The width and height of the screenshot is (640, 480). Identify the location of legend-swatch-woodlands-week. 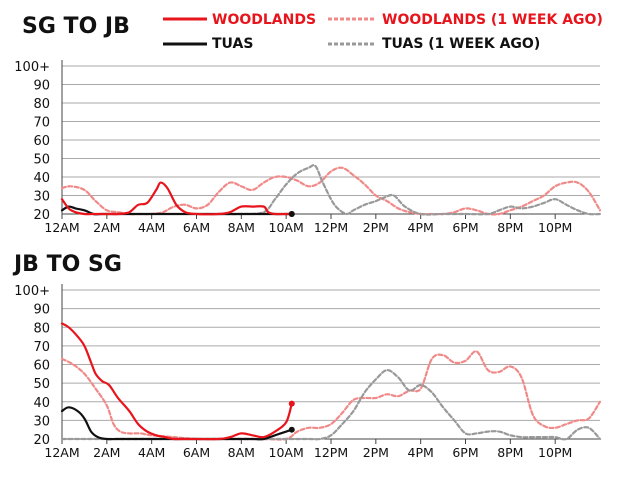
(352, 19).